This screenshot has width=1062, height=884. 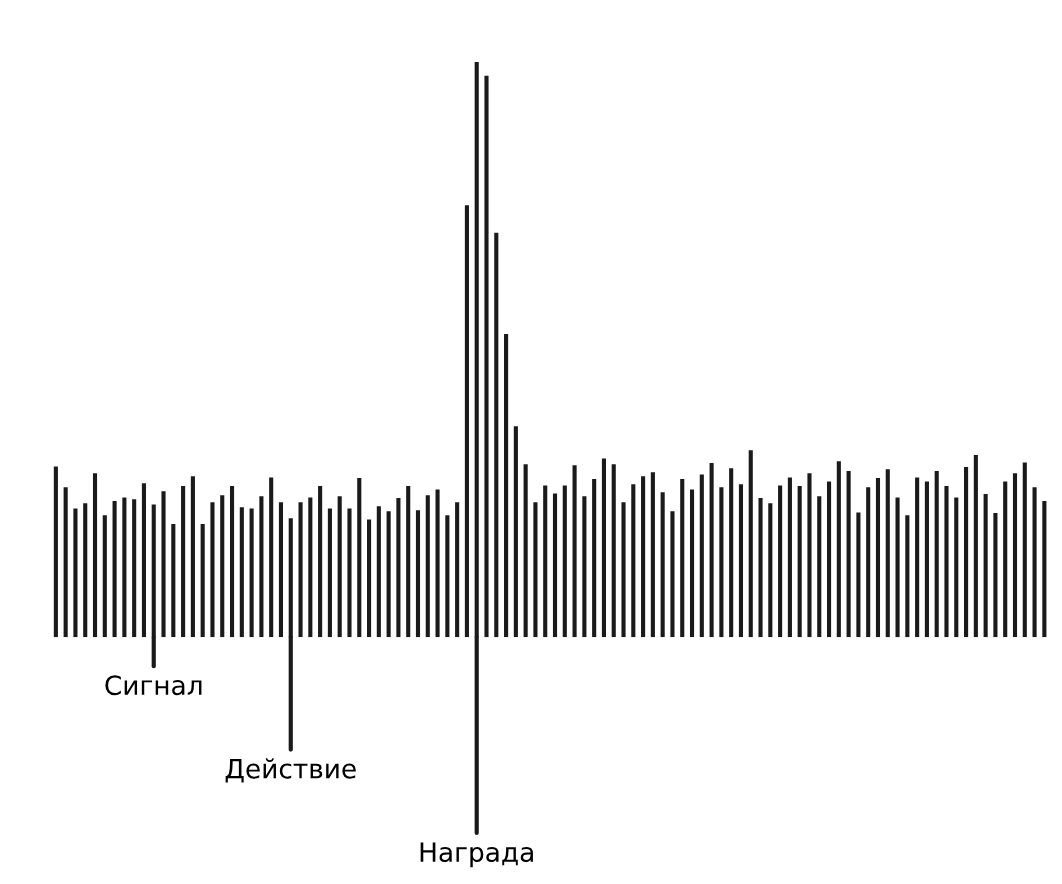 What do you see at coordinates (476, 855) in the screenshot?
I see `text: Награда` at bounding box center [476, 855].